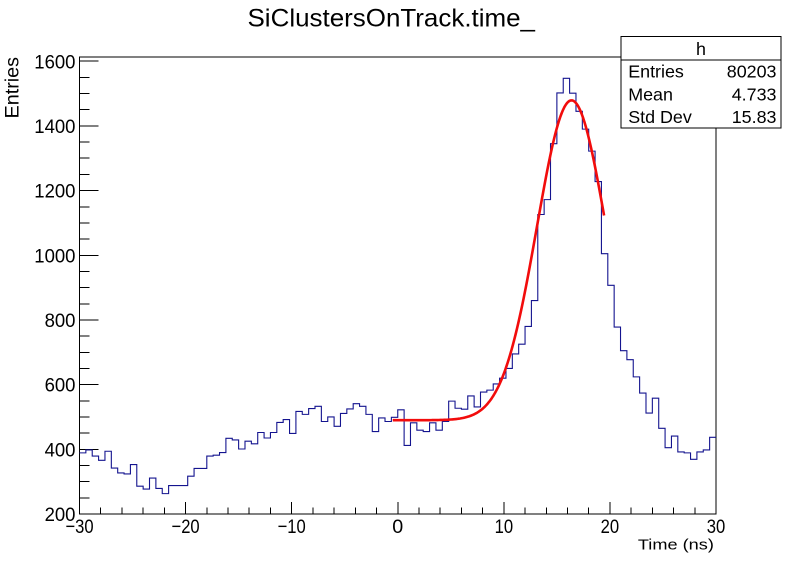 The width and height of the screenshot is (796, 577). What do you see at coordinates (610, 527) in the screenshot?
I see `svg-text: 20` at bounding box center [610, 527].